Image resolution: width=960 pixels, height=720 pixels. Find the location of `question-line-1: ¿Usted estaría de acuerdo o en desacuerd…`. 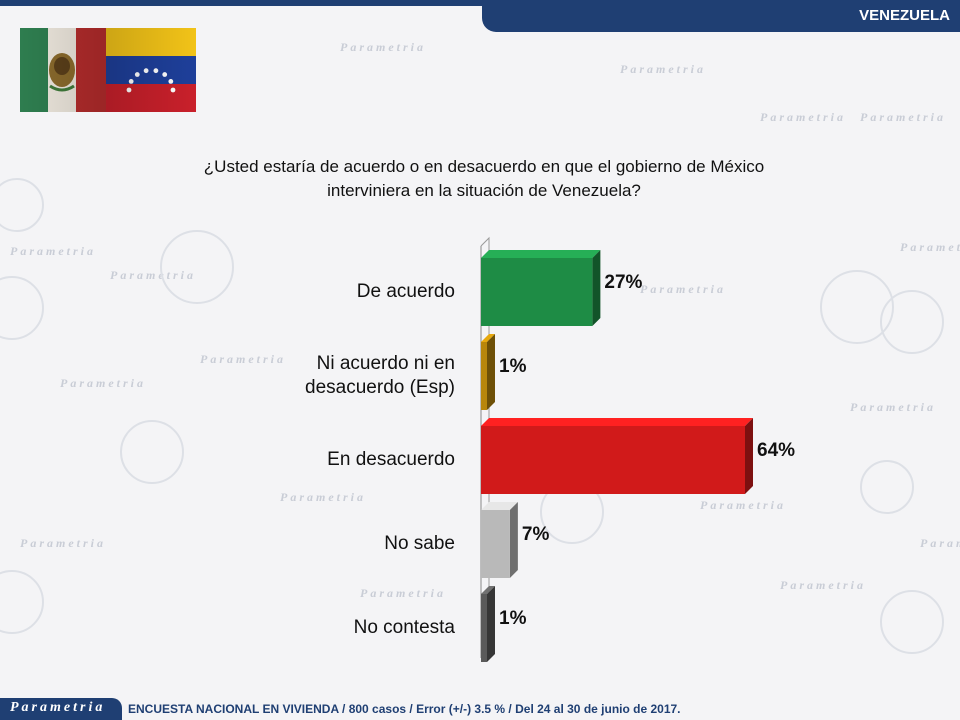

question-line-1: ¿Usted estaría de acuerdo o en desacuerd… is located at coordinates (484, 166).